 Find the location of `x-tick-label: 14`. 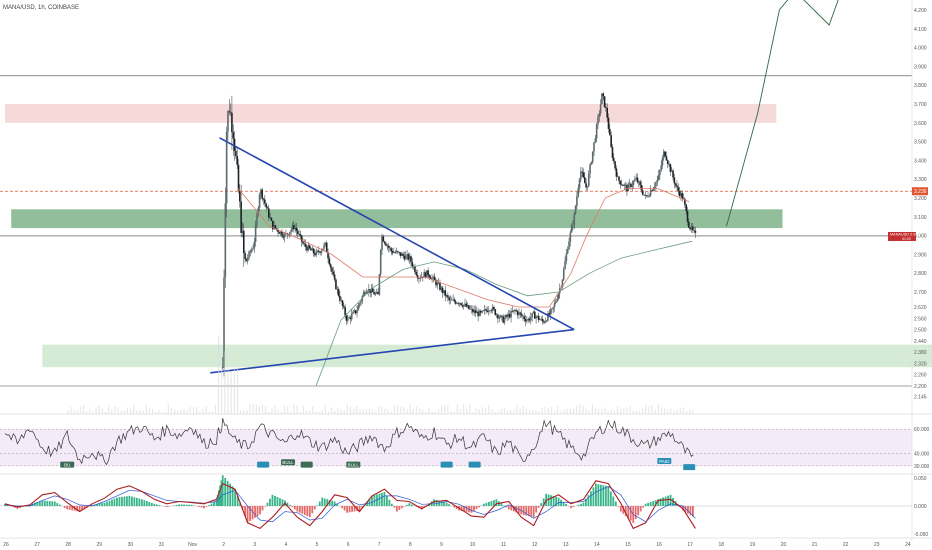

x-tick-label: 14 is located at coordinates (597, 545).